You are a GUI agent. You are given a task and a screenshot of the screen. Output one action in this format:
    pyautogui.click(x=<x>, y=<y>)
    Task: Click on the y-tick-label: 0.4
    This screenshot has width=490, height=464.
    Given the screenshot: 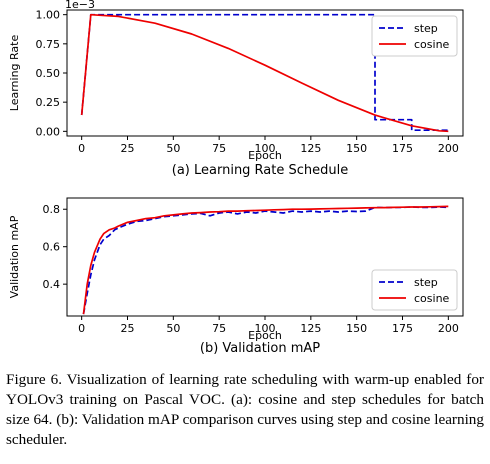 What is the action you would take?
    pyautogui.click(x=52, y=284)
    